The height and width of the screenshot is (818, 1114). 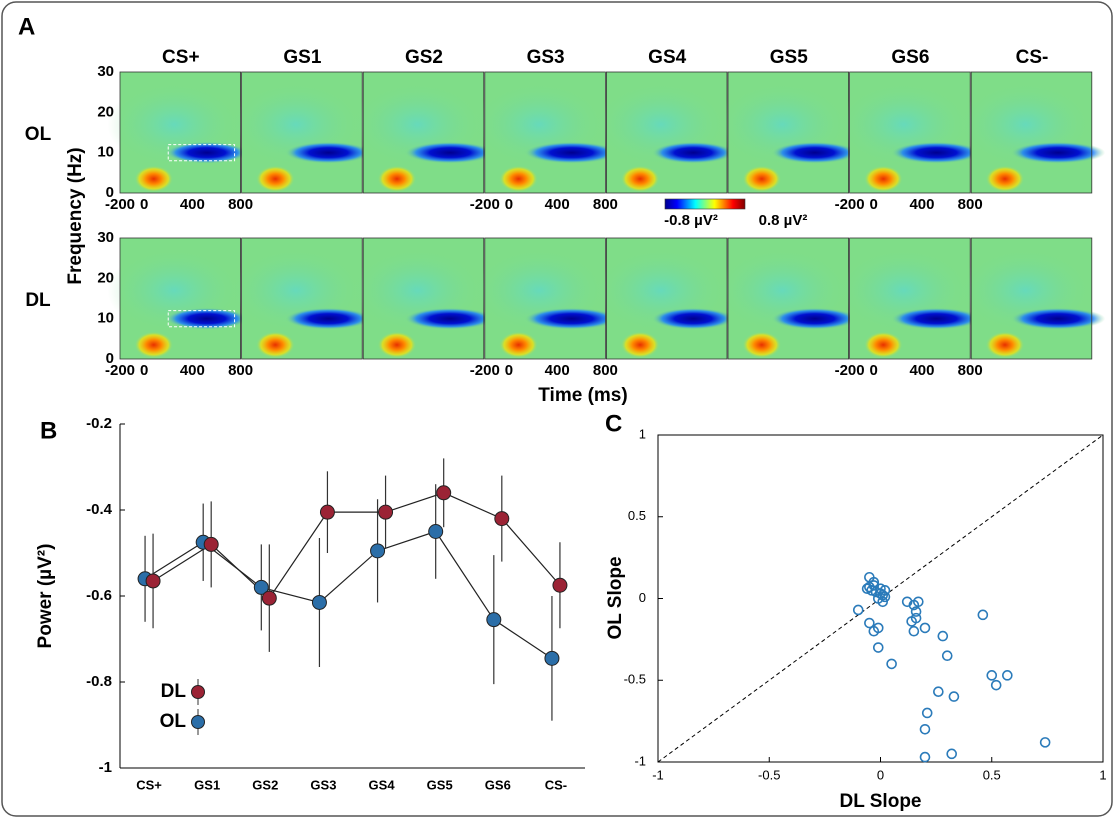 What do you see at coordinates (105, 71) in the screenshot?
I see `y-tick-label: 30` at bounding box center [105, 71].